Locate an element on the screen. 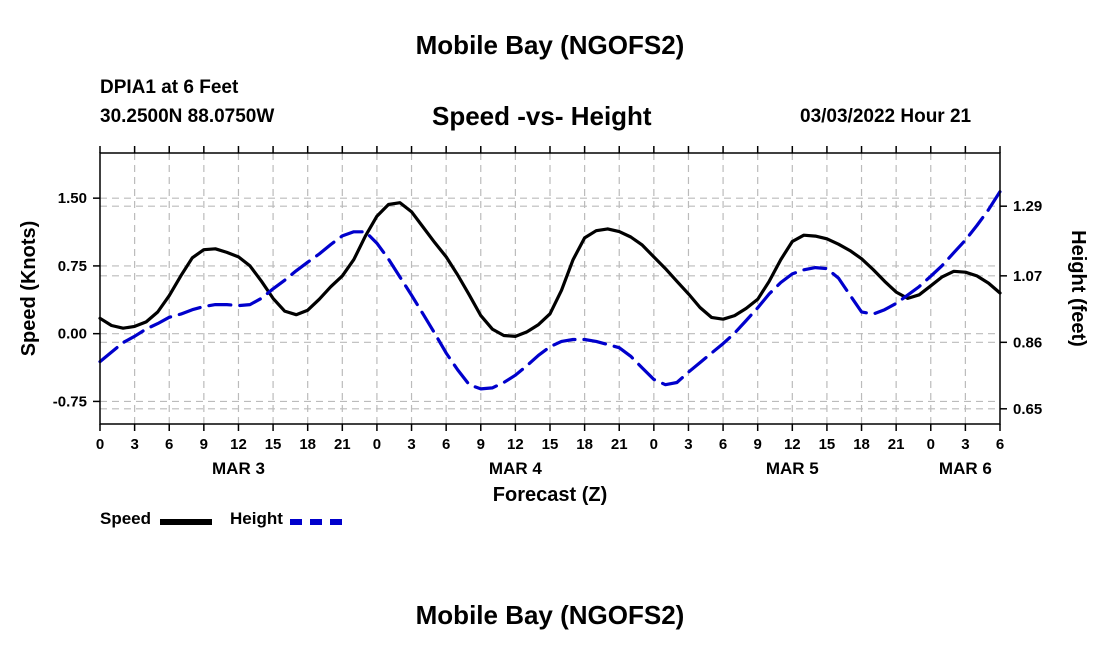 Image resolution: width=1100 pixels, height=650 pixels. forecast-datetime: 03/03/2022 Hour 21 is located at coordinates (886, 116).